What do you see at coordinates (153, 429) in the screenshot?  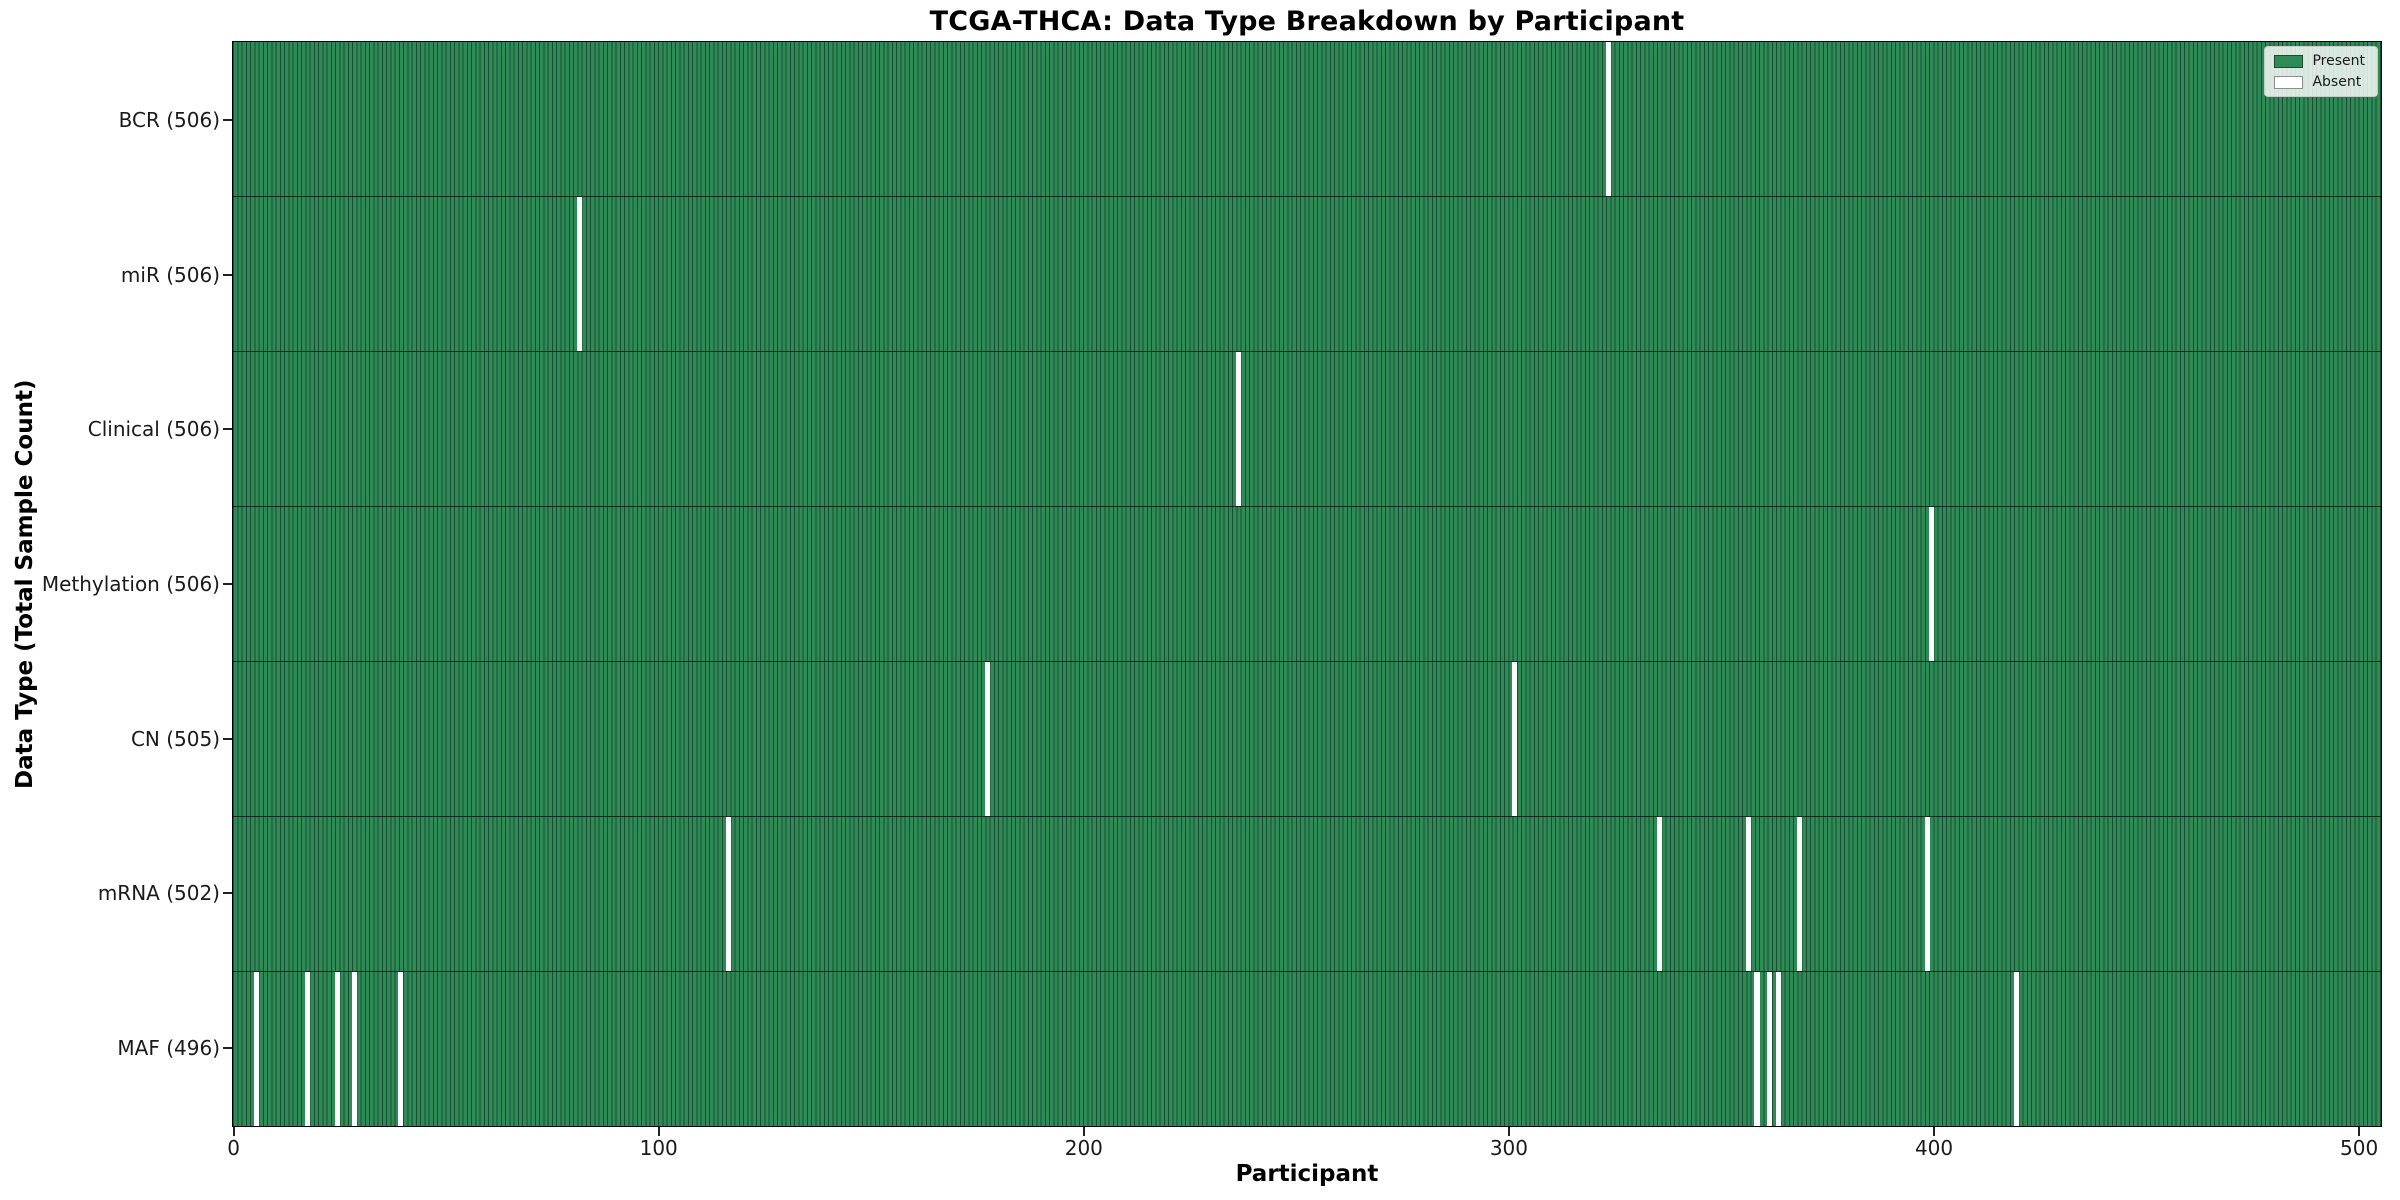 I see `y-tick-label: Clinical (506)` at bounding box center [153, 429].